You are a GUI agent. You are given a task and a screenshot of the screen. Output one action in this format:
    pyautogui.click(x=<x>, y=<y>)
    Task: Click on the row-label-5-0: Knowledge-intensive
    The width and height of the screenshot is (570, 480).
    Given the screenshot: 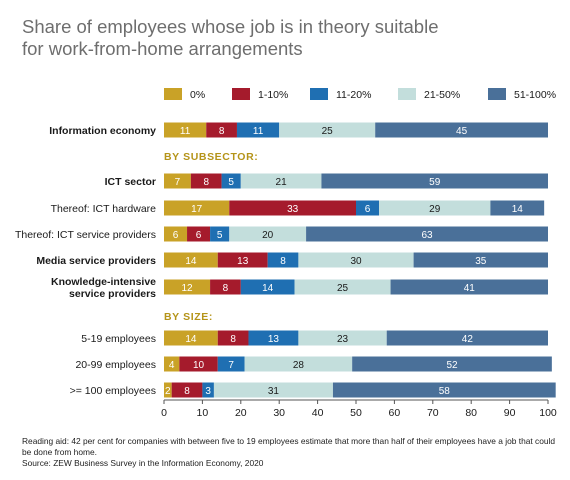 What is the action you would take?
    pyautogui.click(x=103, y=282)
    